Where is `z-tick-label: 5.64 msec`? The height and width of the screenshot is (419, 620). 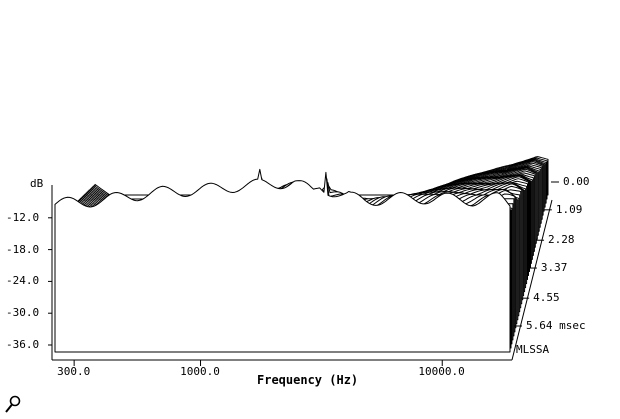 z-tick-label: 5.64 msec is located at coordinates (556, 325).